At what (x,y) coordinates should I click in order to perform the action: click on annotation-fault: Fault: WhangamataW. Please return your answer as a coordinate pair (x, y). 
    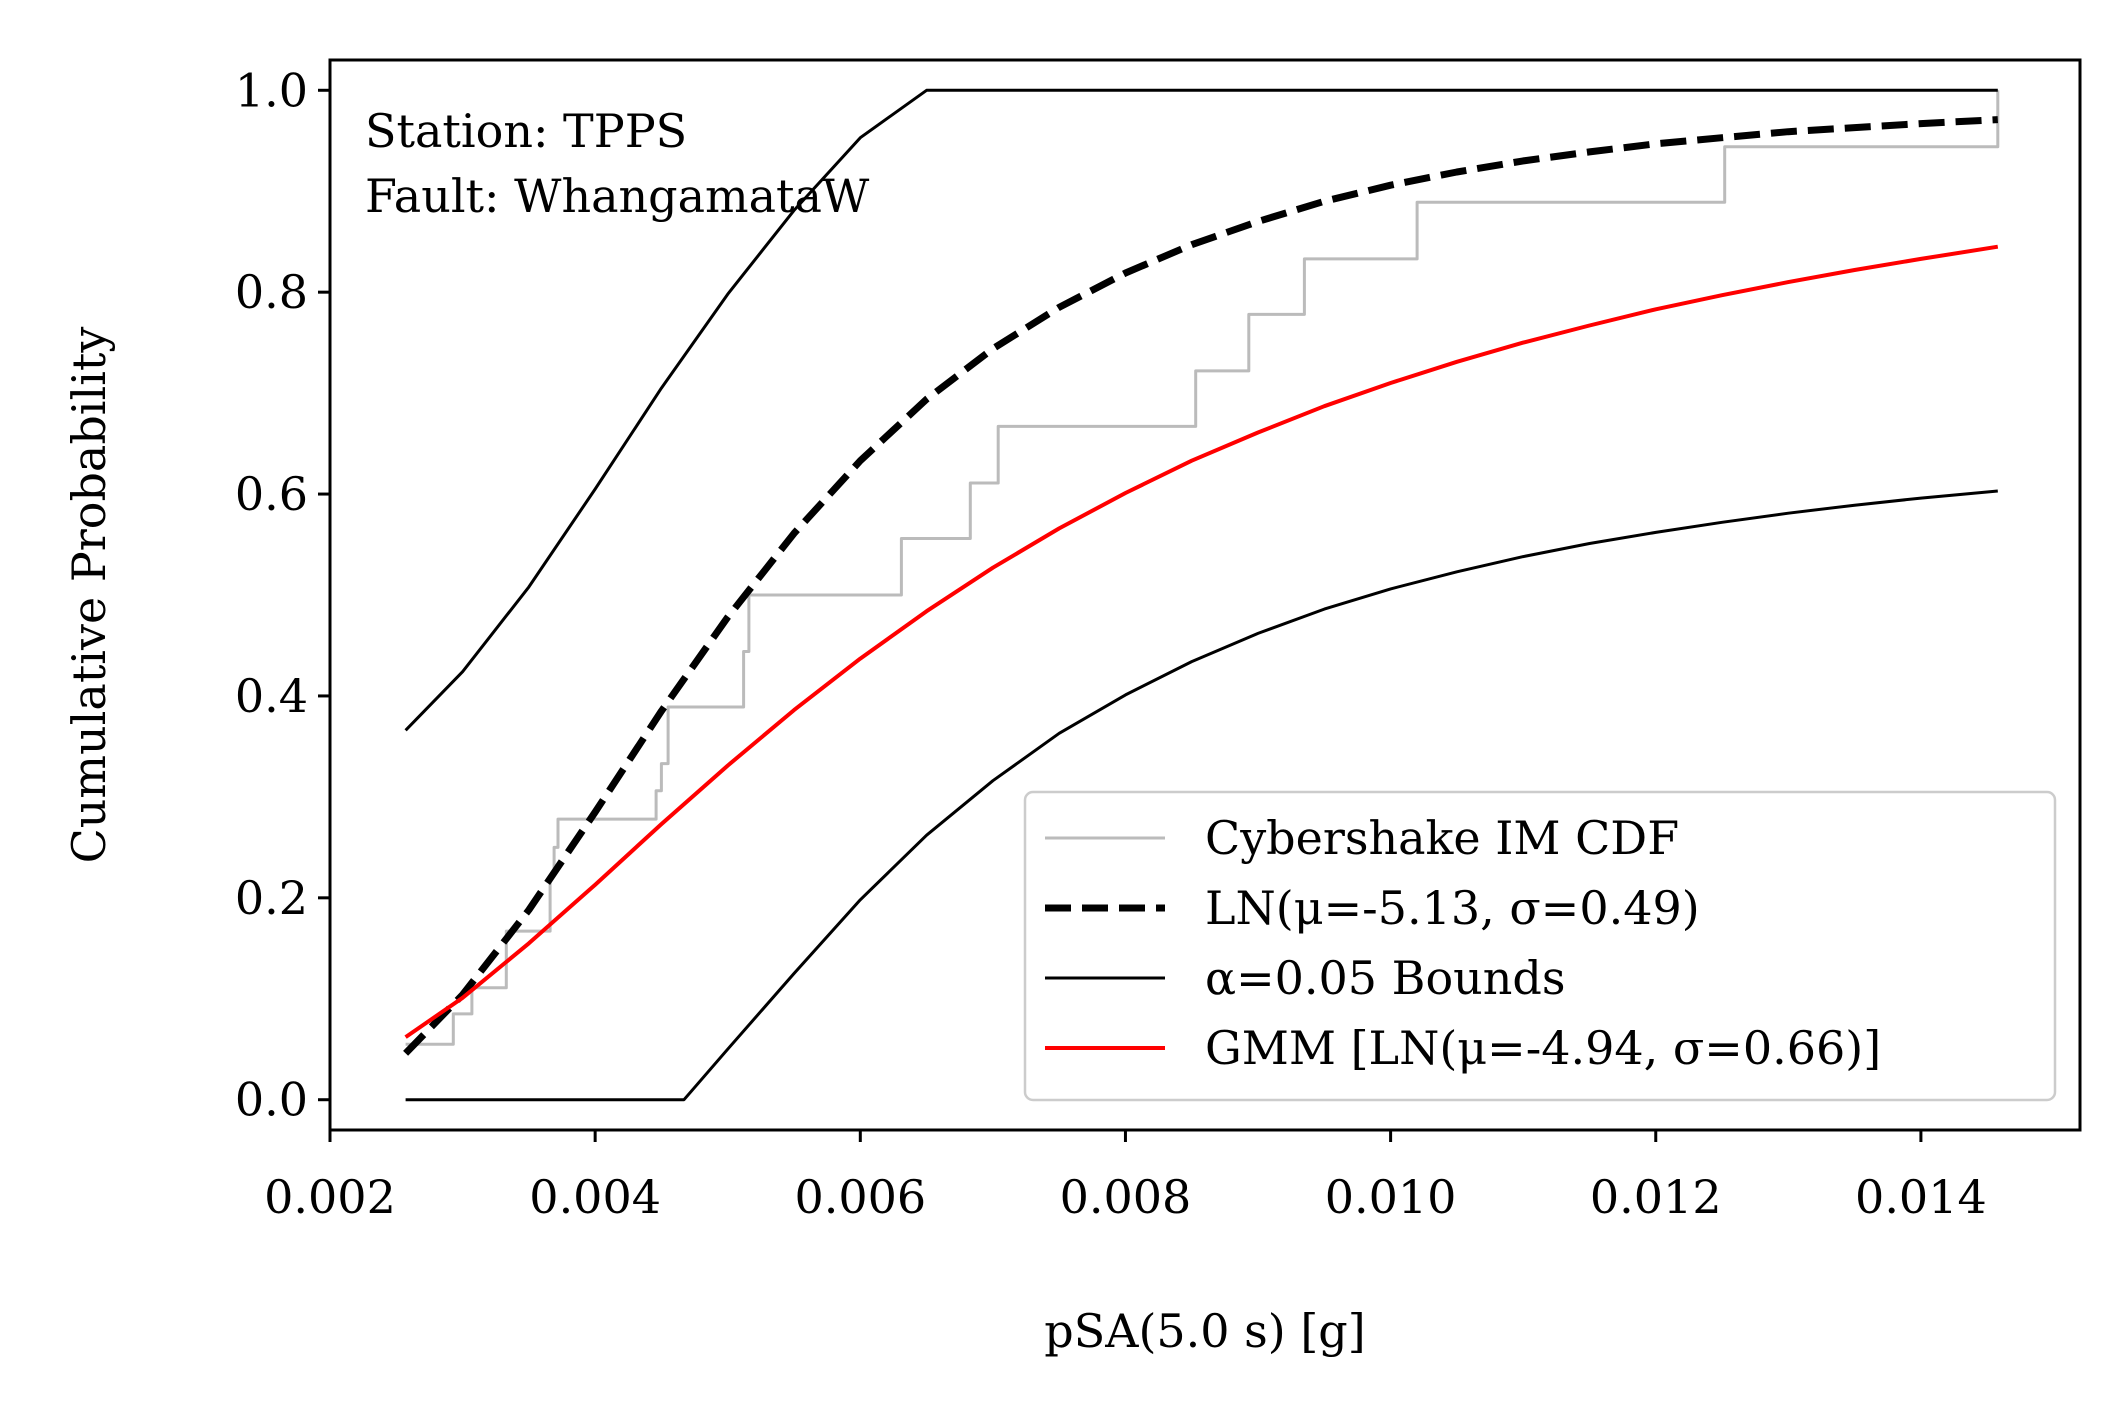
    Looking at the image, I should click on (617, 196).